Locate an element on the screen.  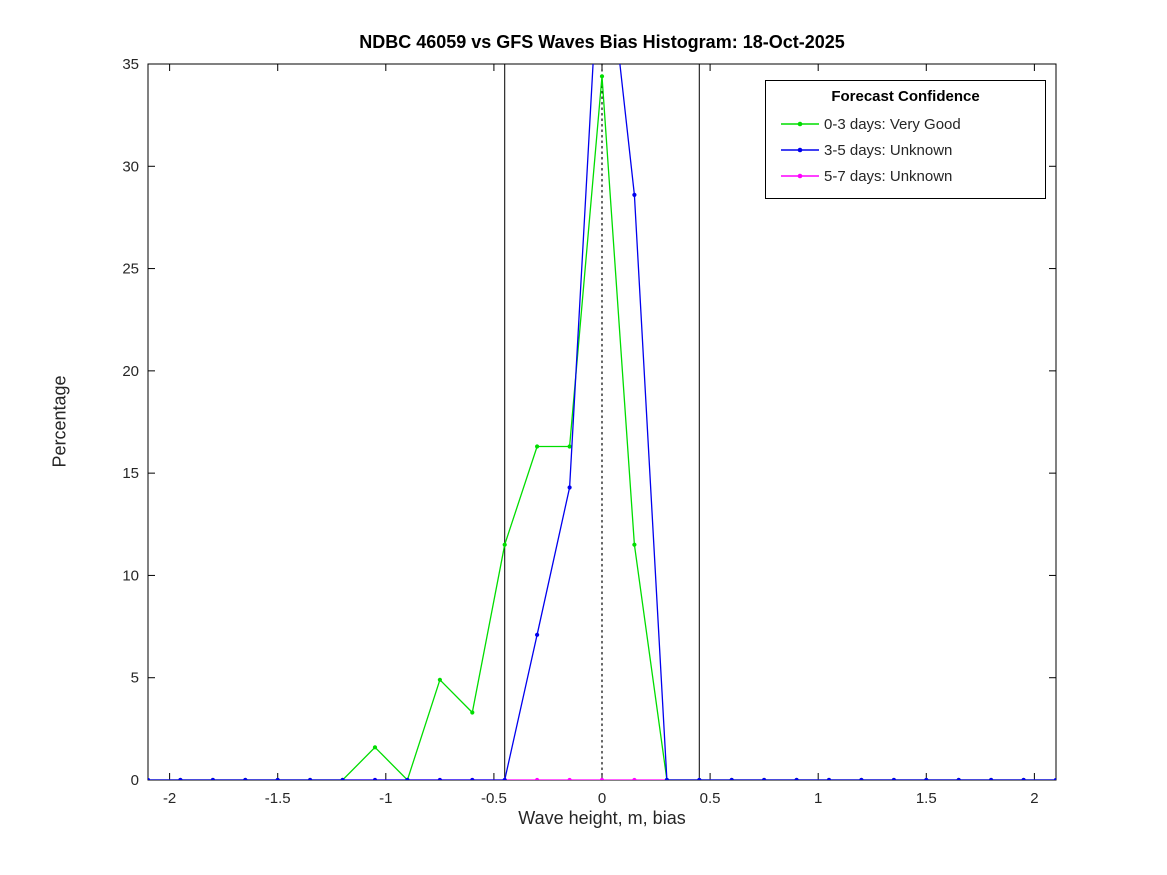
legend-entry: 3-5 days: Unknown is located at coordinates (905, 150).